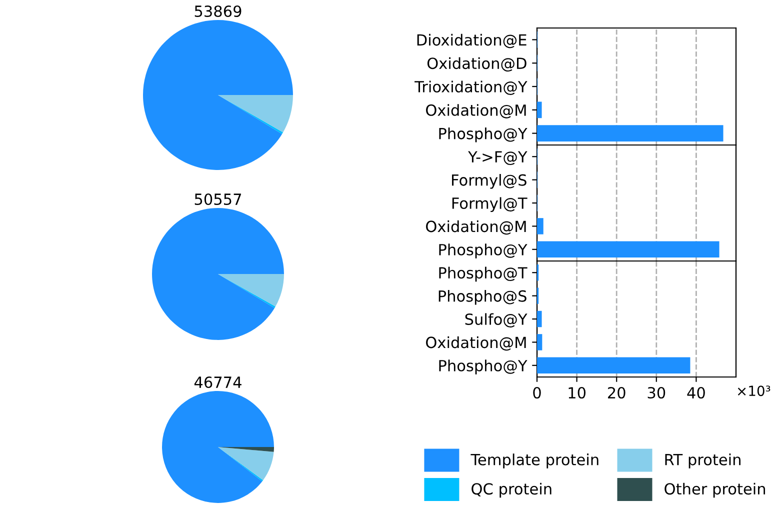  What do you see at coordinates (754, 391) in the screenshot?
I see `text: ×10³` at bounding box center [754, 391].